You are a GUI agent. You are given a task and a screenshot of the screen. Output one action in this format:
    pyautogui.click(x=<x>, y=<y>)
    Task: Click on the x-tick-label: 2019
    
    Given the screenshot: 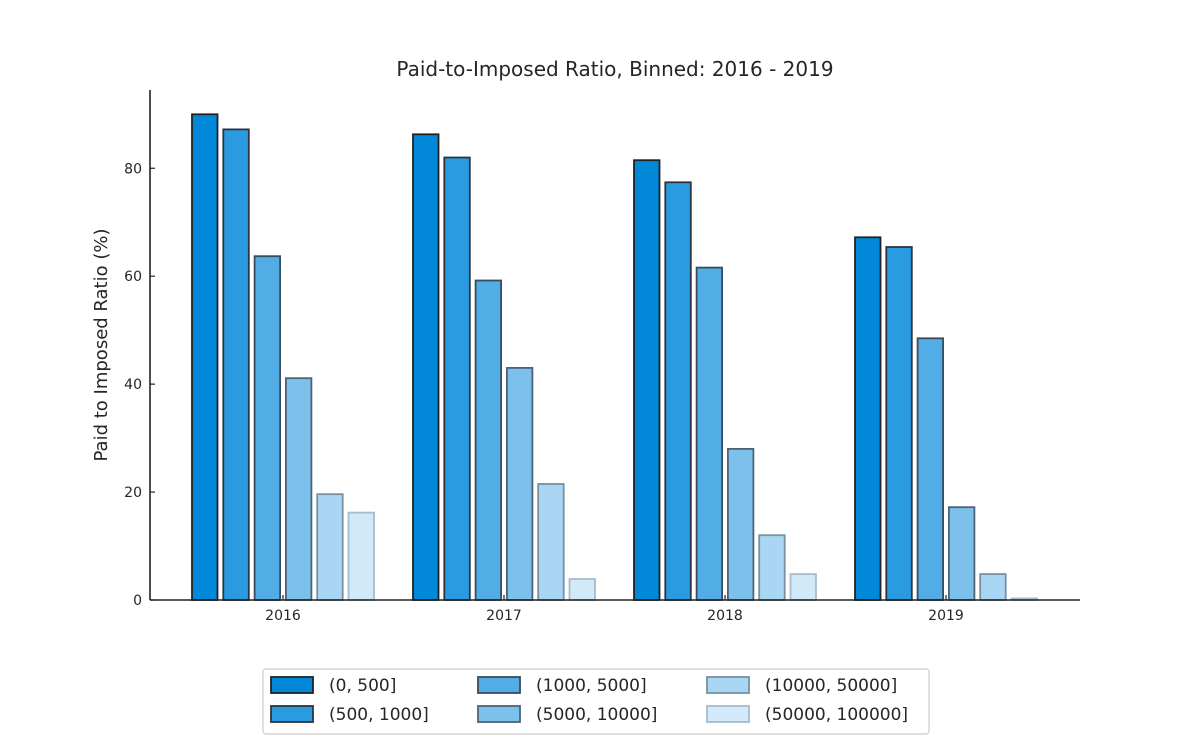 What is the action you would take?
    pyautogui.click(x=946, y=616)
    